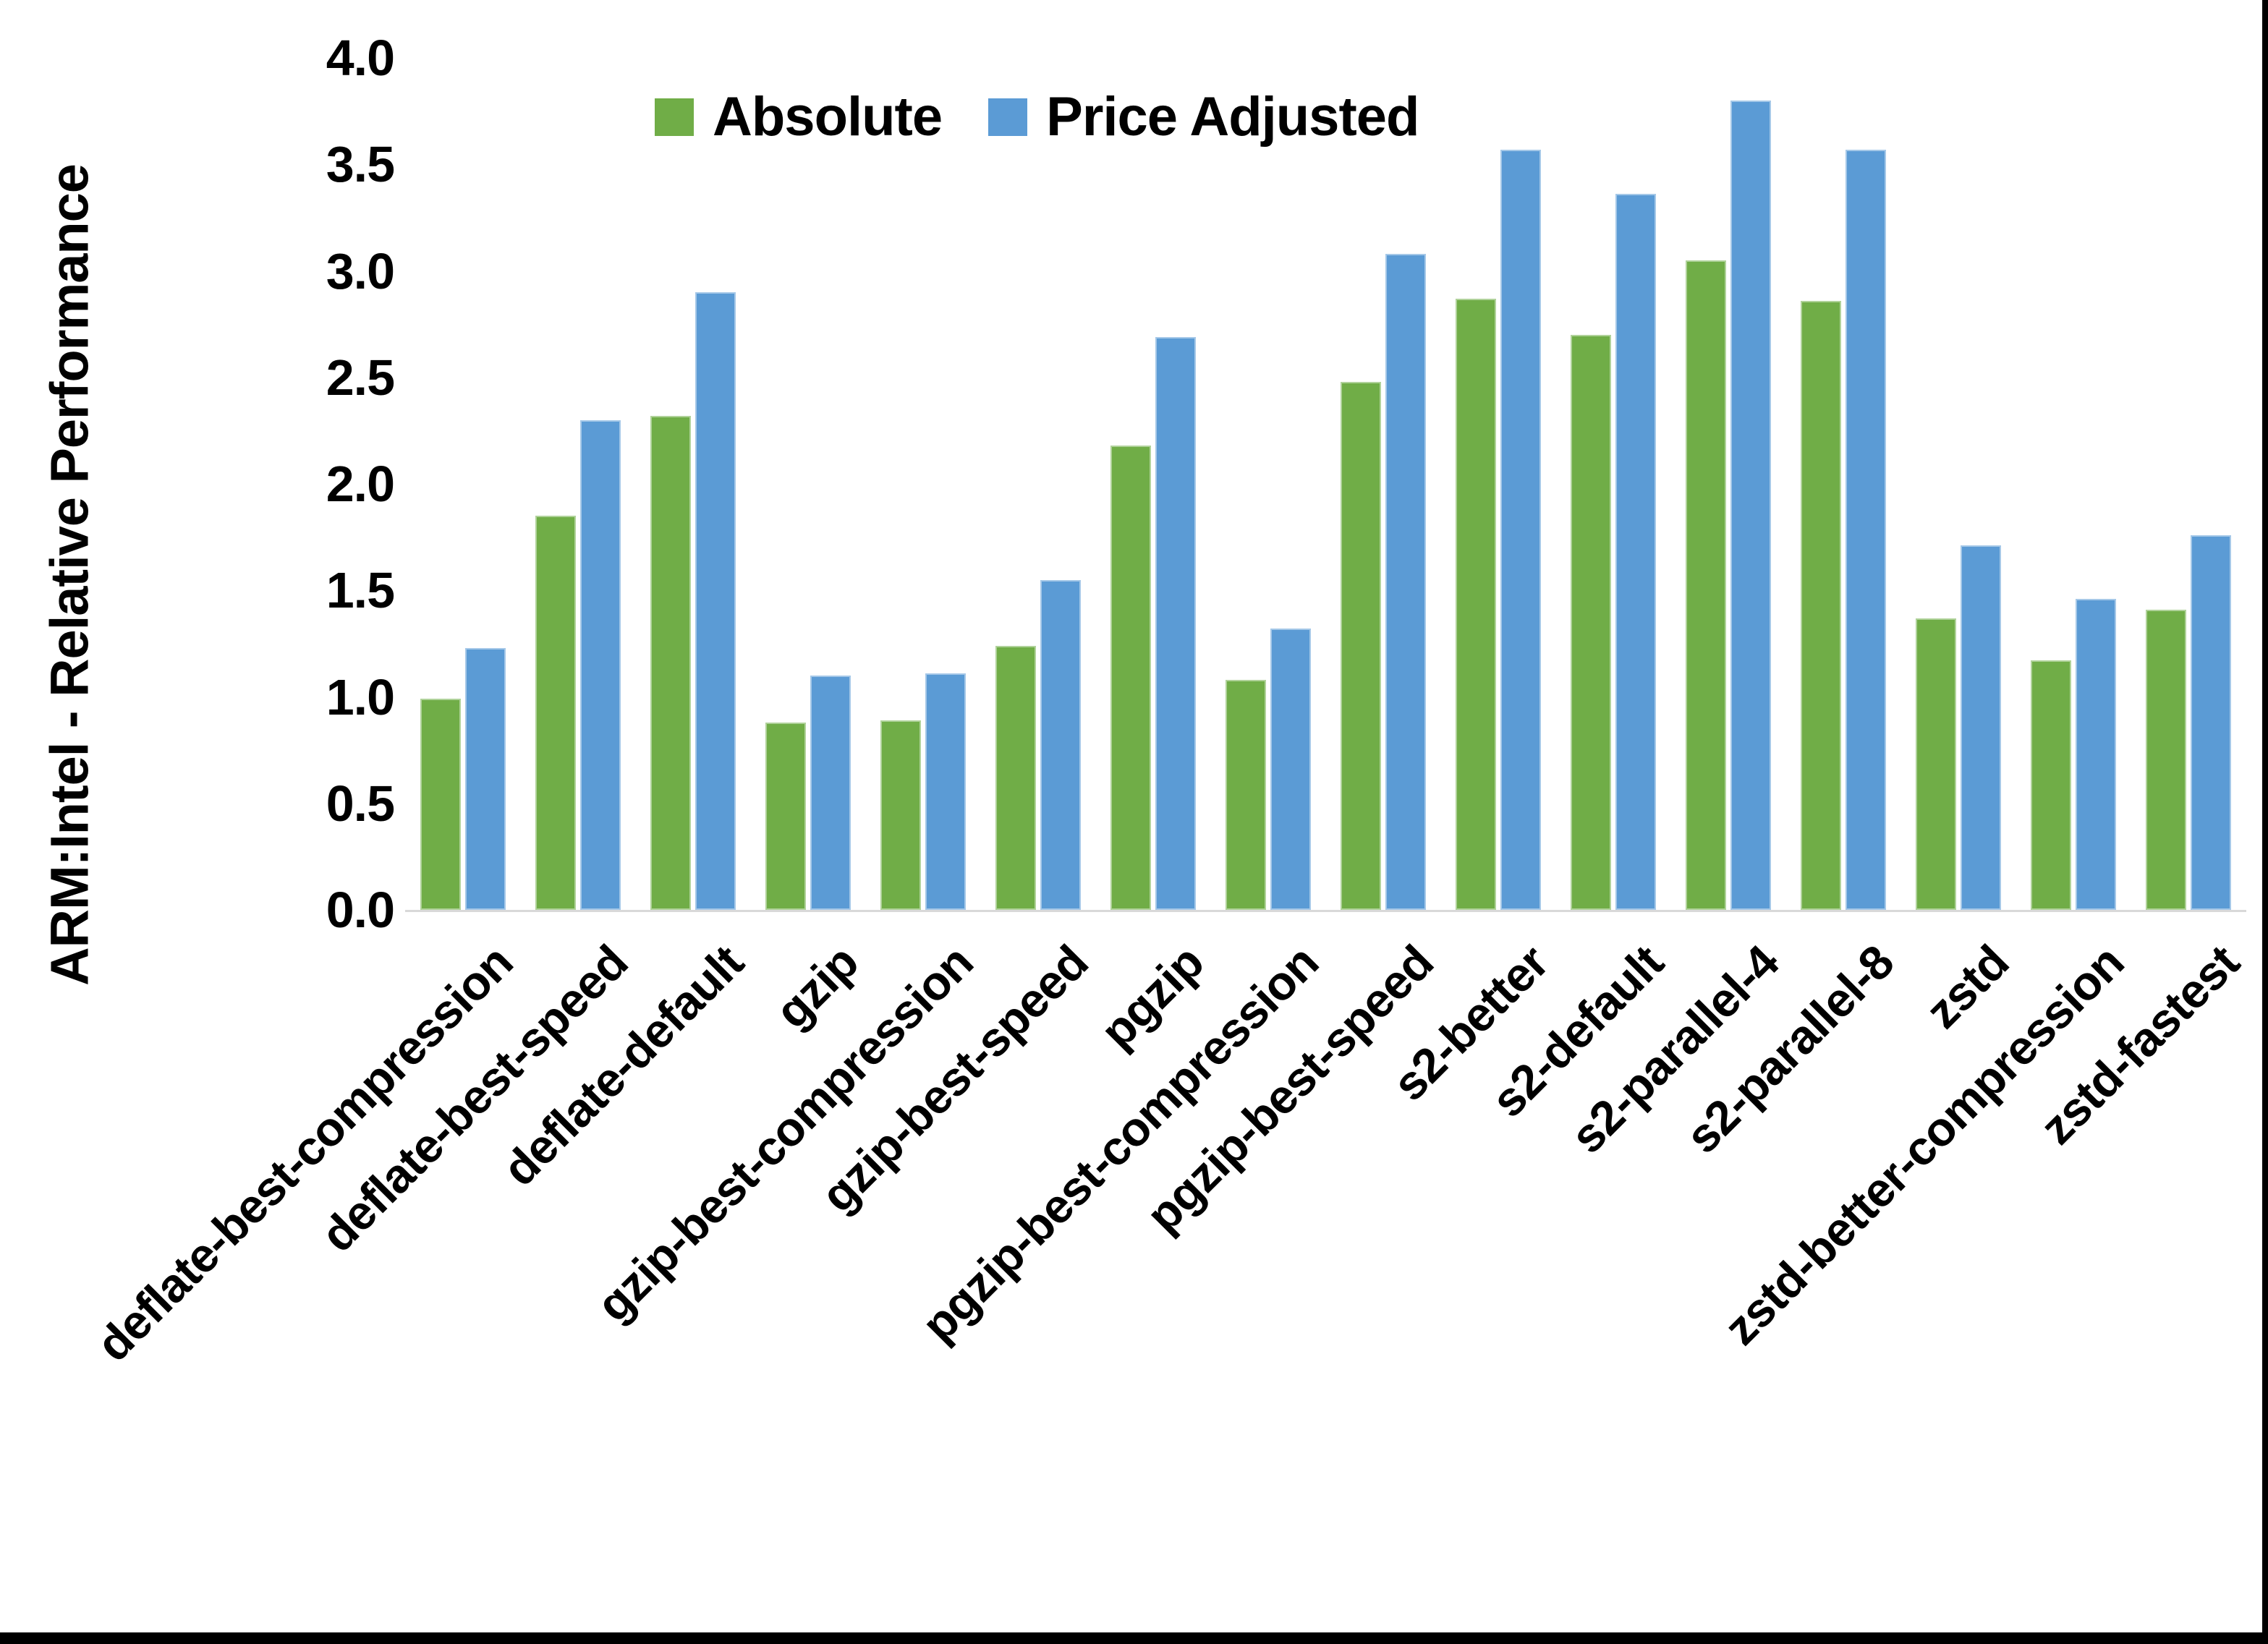 Image resolution: width=2268 pixels, height=1644 pixels. I want to click on bar-absolute-deflate-default, so click(670, 662).